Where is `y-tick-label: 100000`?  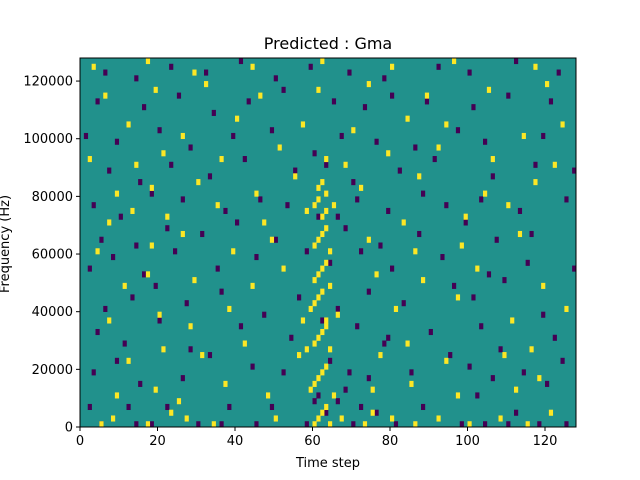 y-tick-label: 100000 is located at coordinates (48, 139).